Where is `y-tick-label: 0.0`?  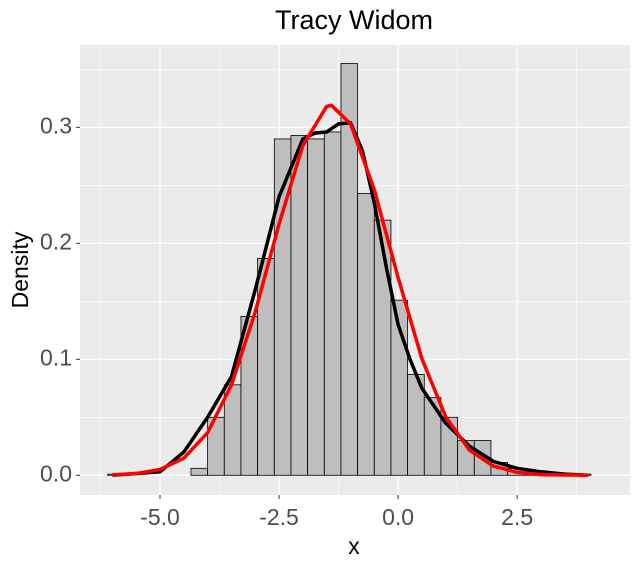 y-tick-label: 0.0 is located at coordinates (56, 473).